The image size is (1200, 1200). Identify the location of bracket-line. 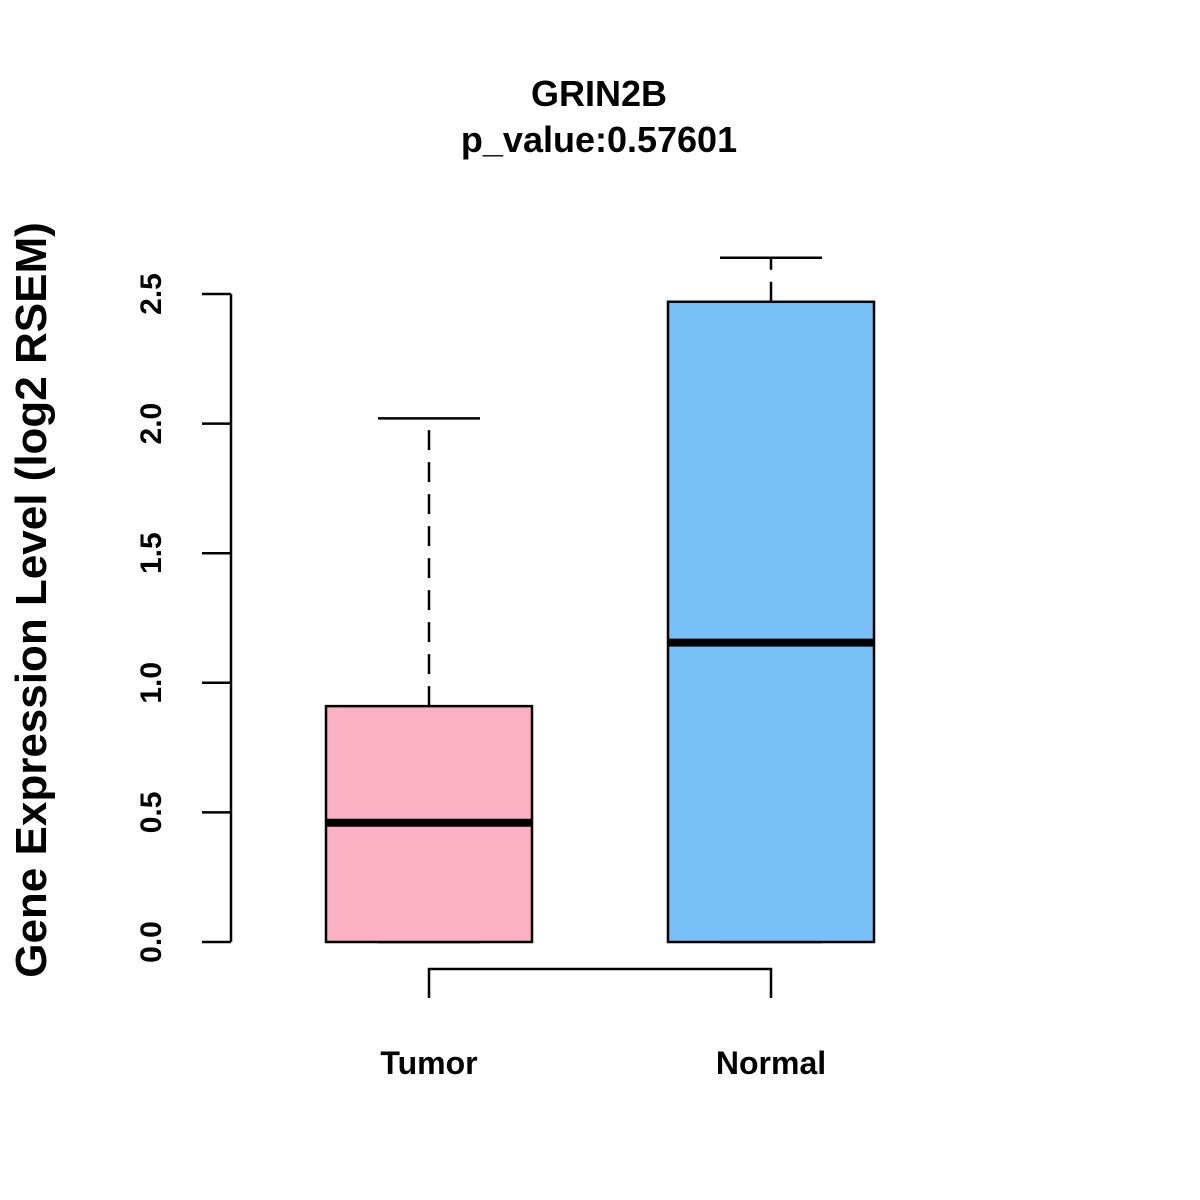
(600, 982).